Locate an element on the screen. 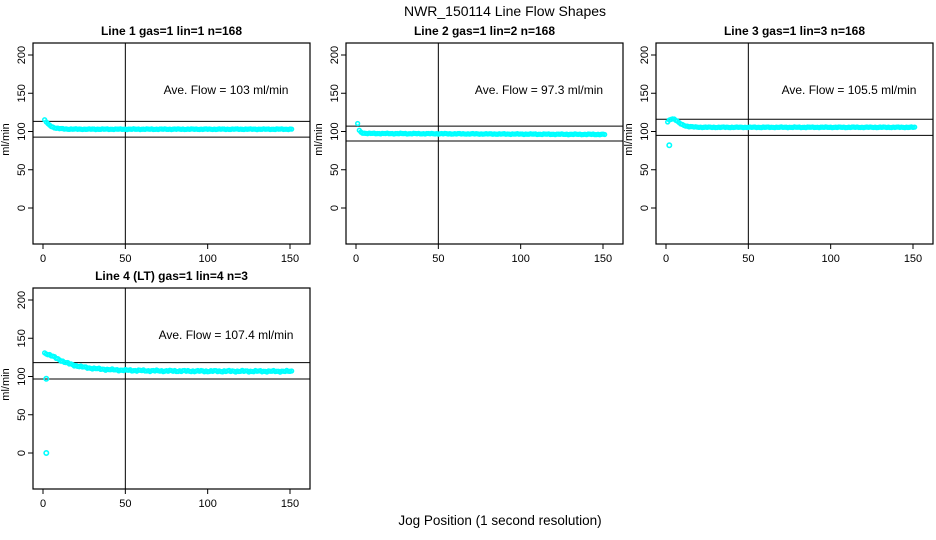 The width and height of the screenshot is (936, 540). average-flow-annotation: Ave. Flow = 105.5 ml/min is located at coordinates (849, 90).